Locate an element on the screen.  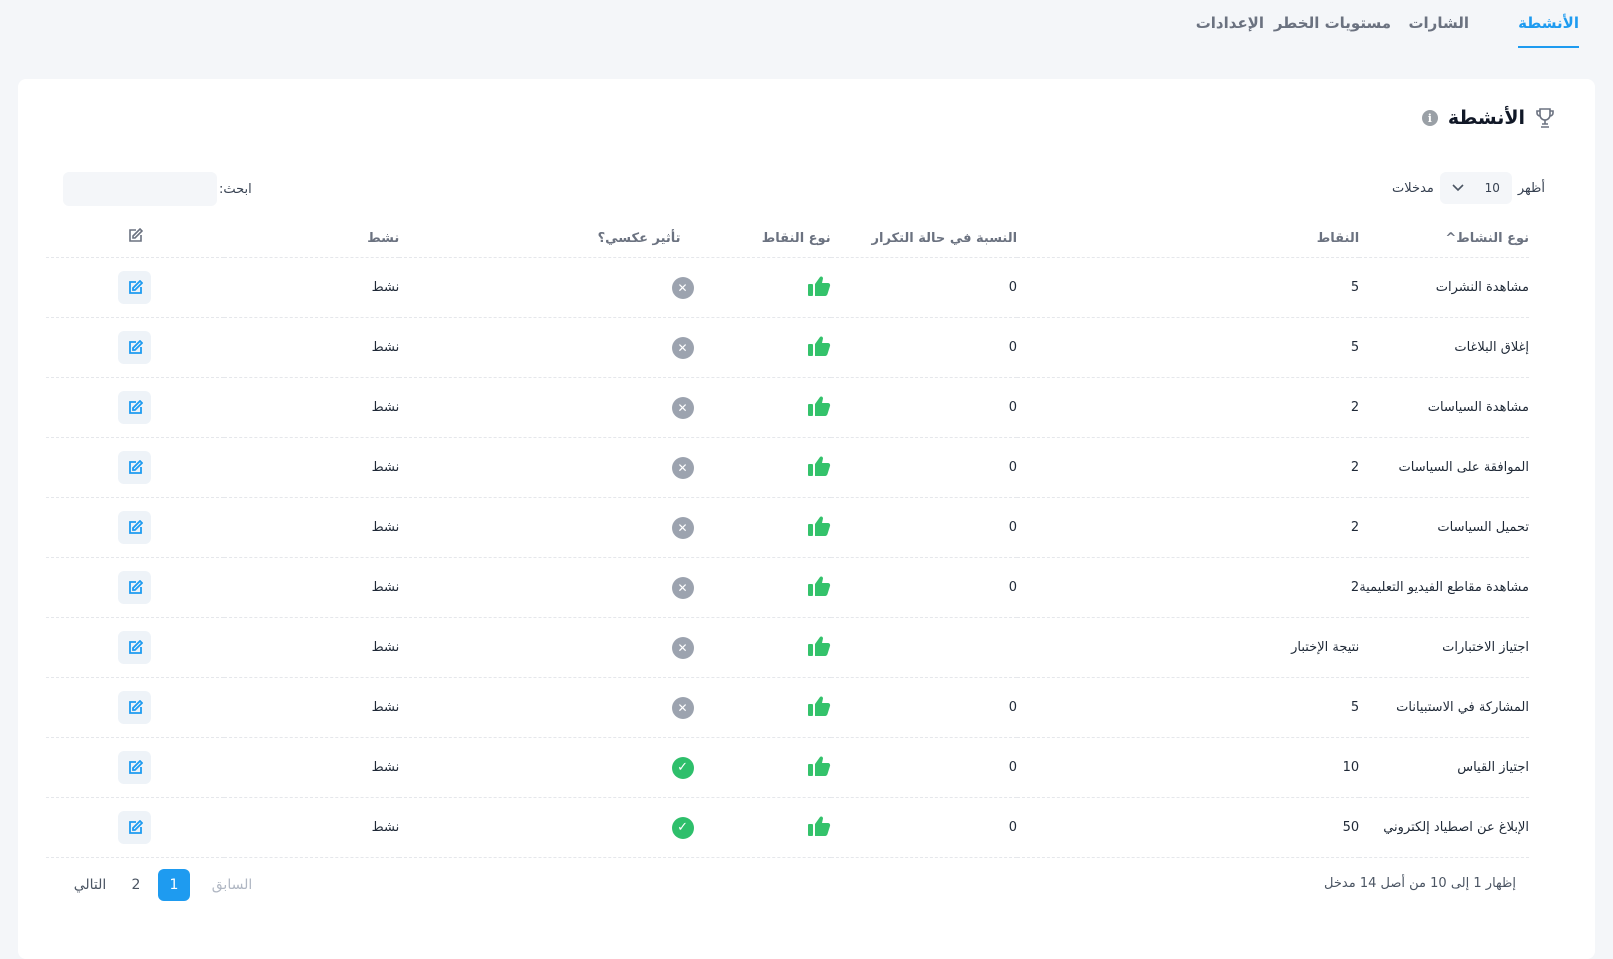
col-edit is located at coordinates (135, 238).